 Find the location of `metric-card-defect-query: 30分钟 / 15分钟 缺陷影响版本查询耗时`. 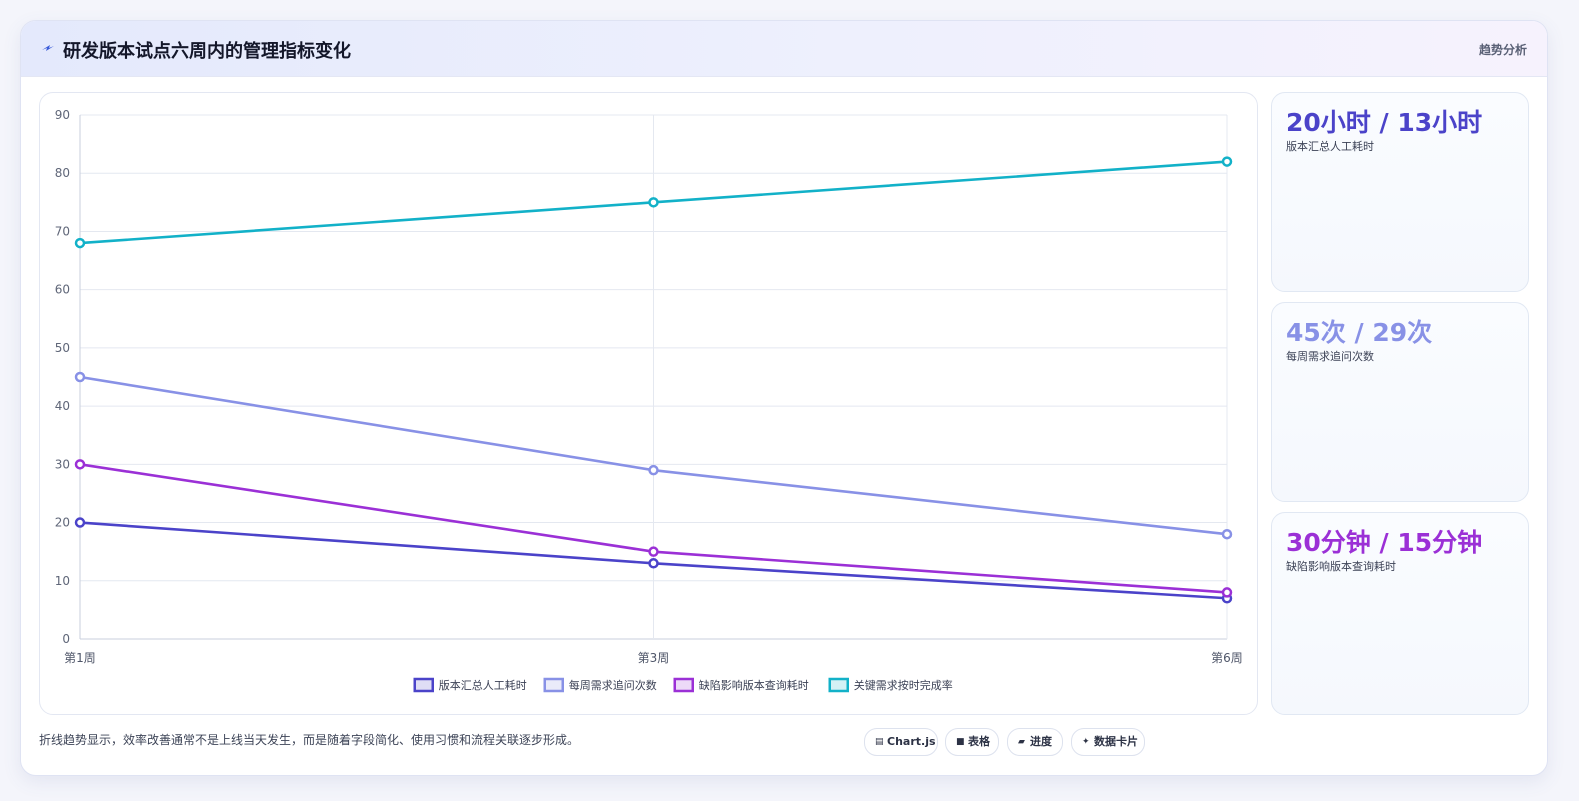

metric-card-defect-query: 30分钟 / 15分钟 缺陷影响版本查询耗时 is located at coordinates (1400, 613).